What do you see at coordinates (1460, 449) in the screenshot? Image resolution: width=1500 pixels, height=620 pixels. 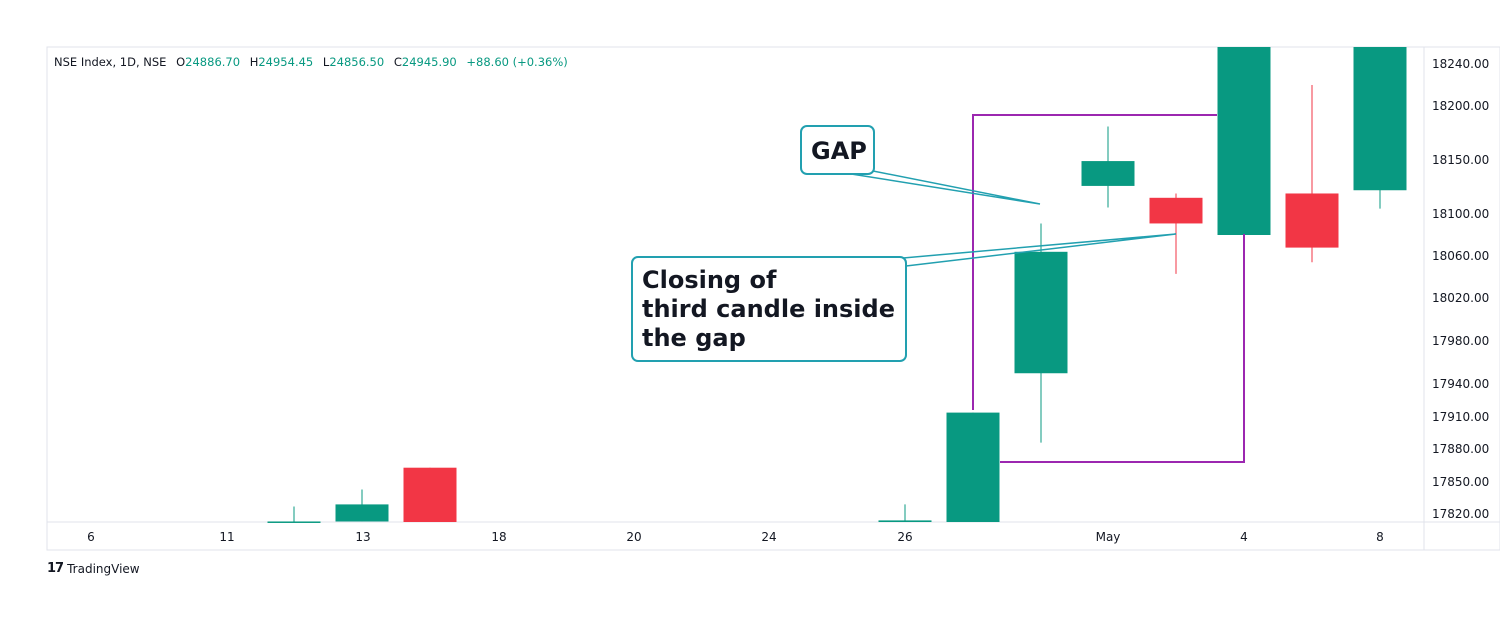 I see `y-tick-label: 17880.00` at bounding box center [1460, 449].